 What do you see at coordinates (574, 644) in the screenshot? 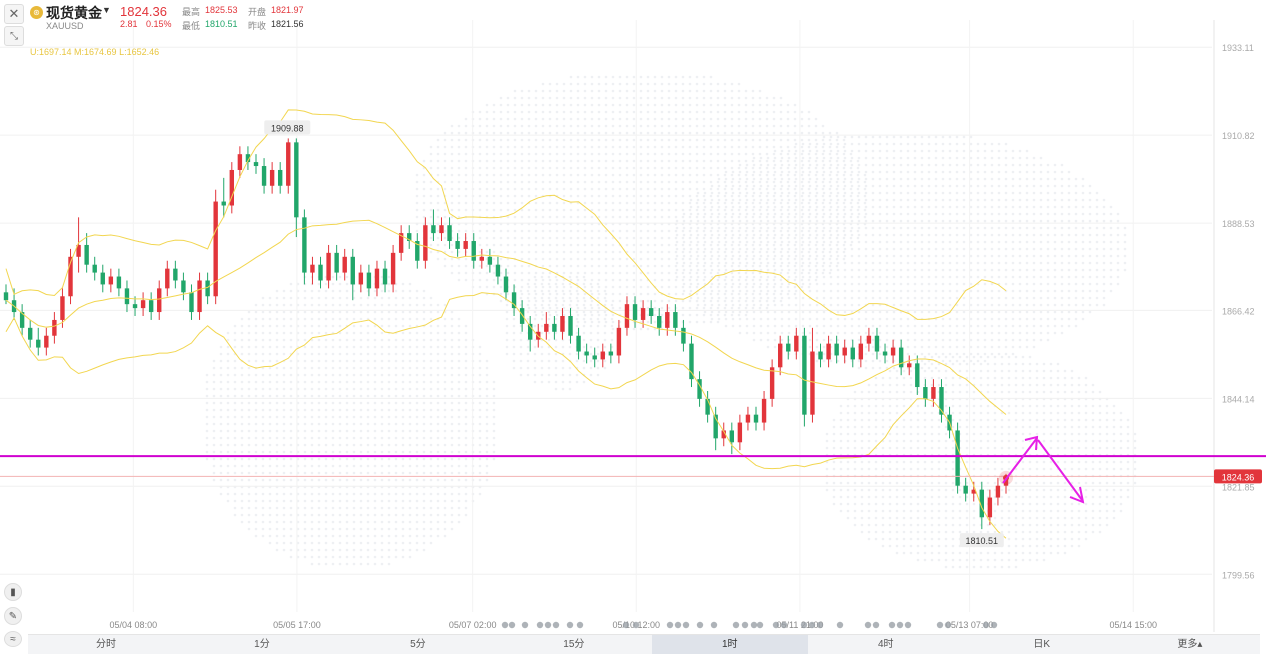
I see `tab-timeframe-3: 15分` at bounding box center [574, 644].